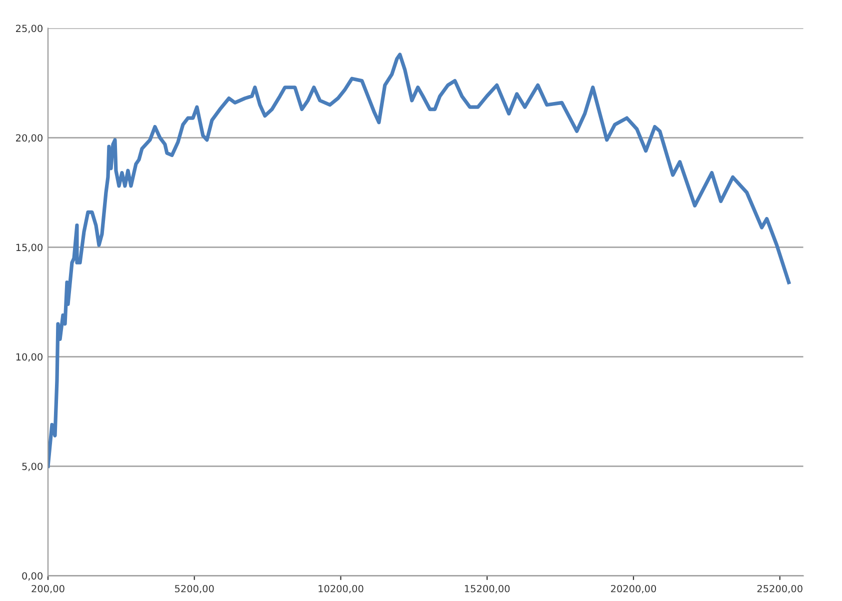  Describe the element at coordinates (633, 589) in the screenshot. I see `x-tick-label: 20200,00` at that location.